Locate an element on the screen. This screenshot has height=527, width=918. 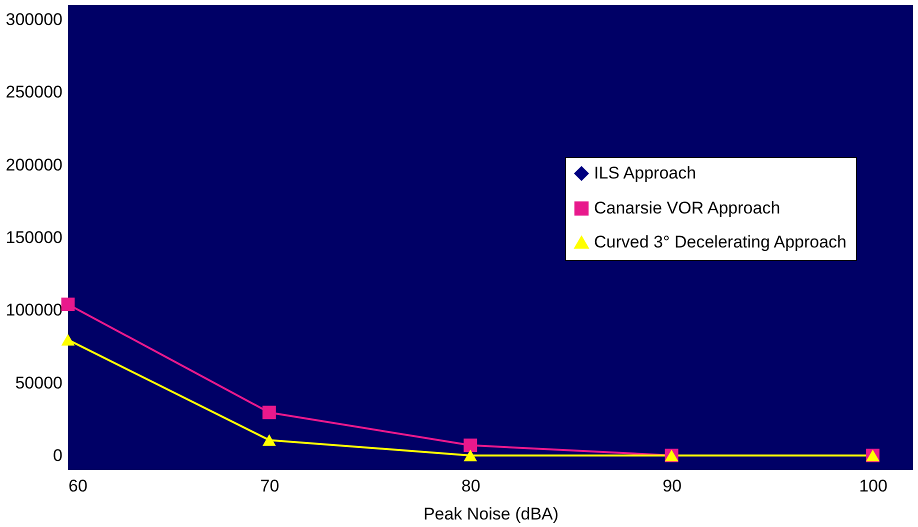
x-tick-label: 90 is located at coordinates (672, 486).